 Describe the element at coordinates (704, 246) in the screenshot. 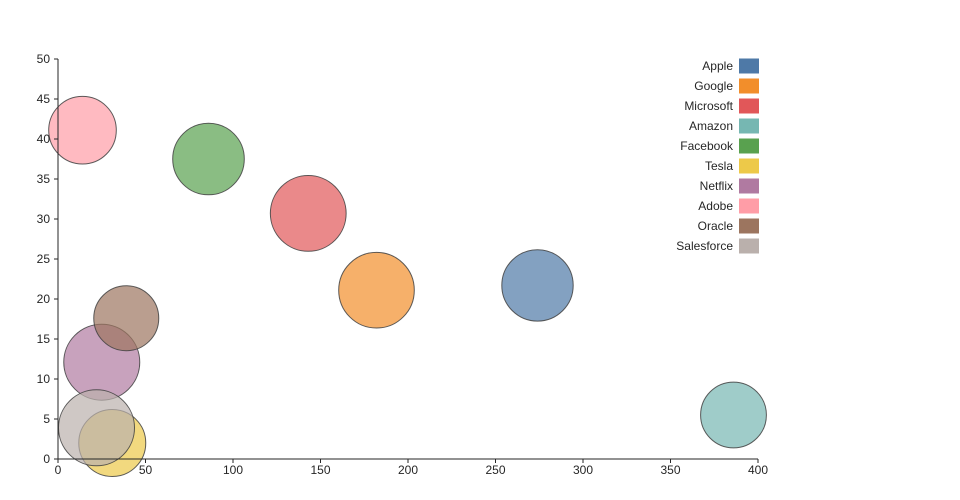

I see `legend-label-salesforce: Salesforce` at that location.